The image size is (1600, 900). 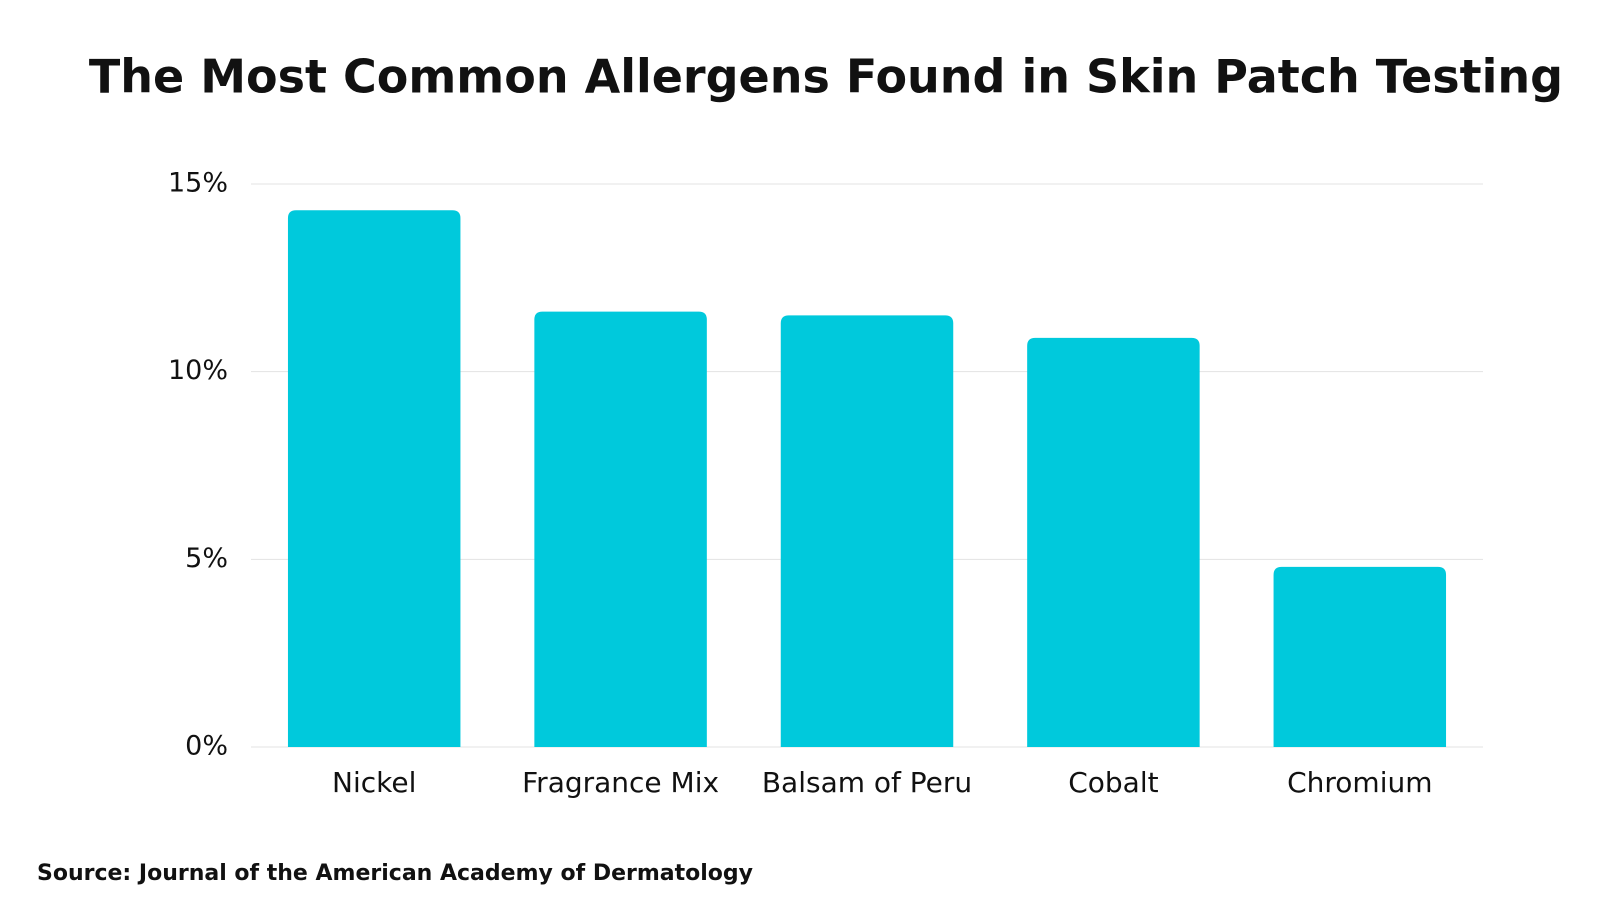 I want to click on x-tick-label: Cobalt, so click(x=1113, y=782).